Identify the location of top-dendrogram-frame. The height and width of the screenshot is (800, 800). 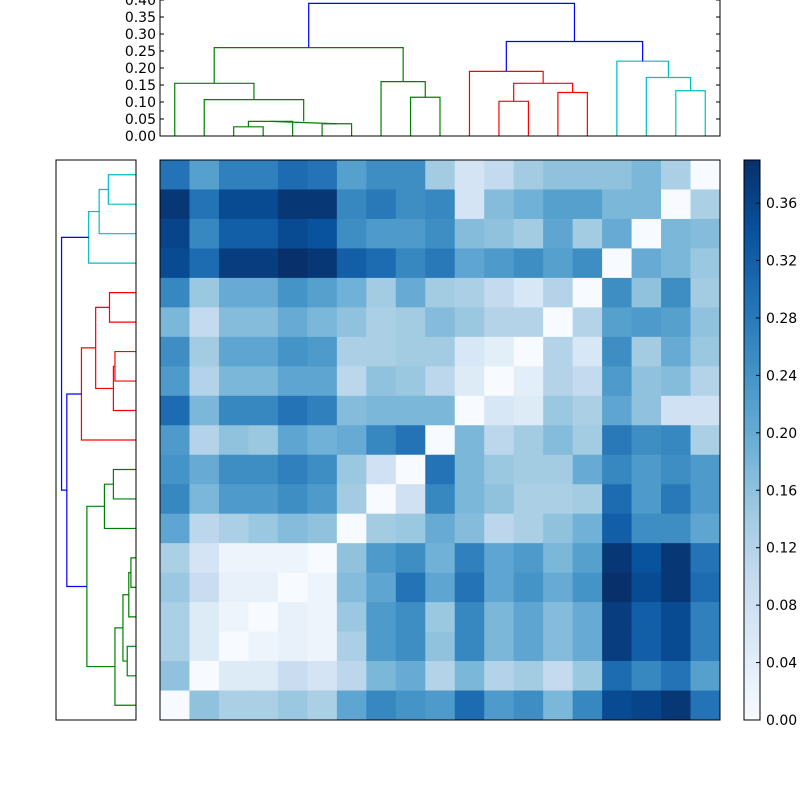
(440, 68).